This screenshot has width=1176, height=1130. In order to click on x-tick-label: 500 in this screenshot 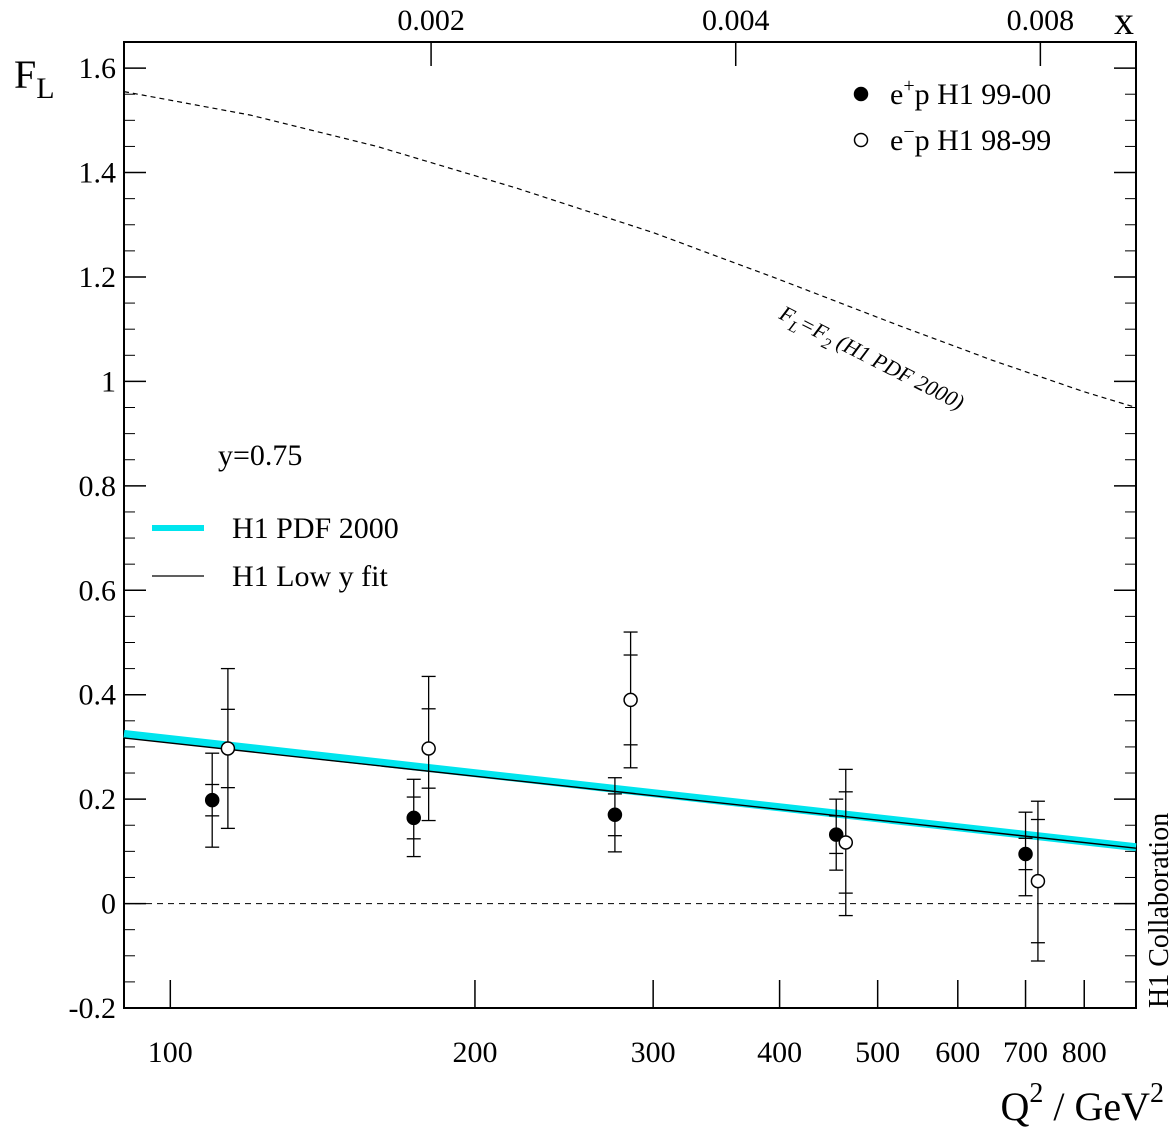, I will do `click(877, 1052)`.